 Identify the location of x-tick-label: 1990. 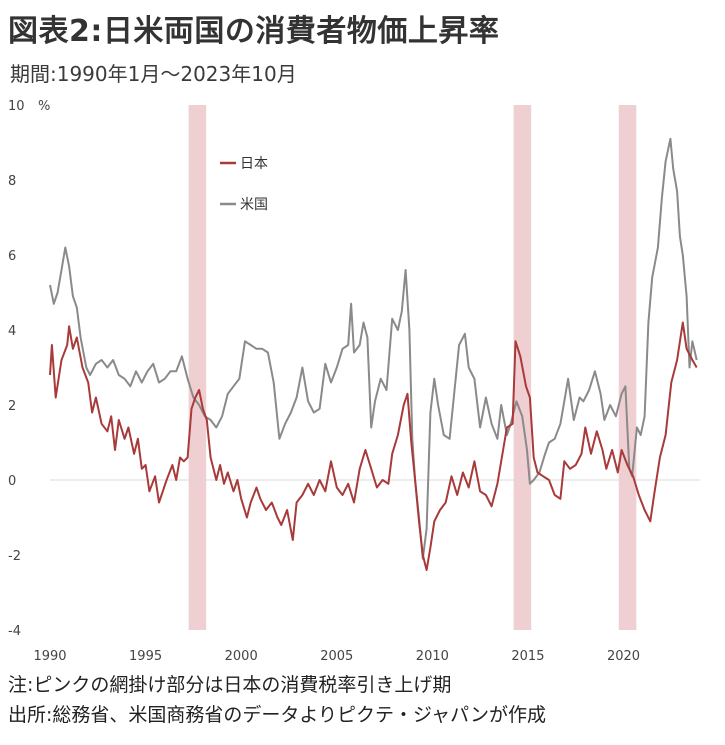
(49, 656).